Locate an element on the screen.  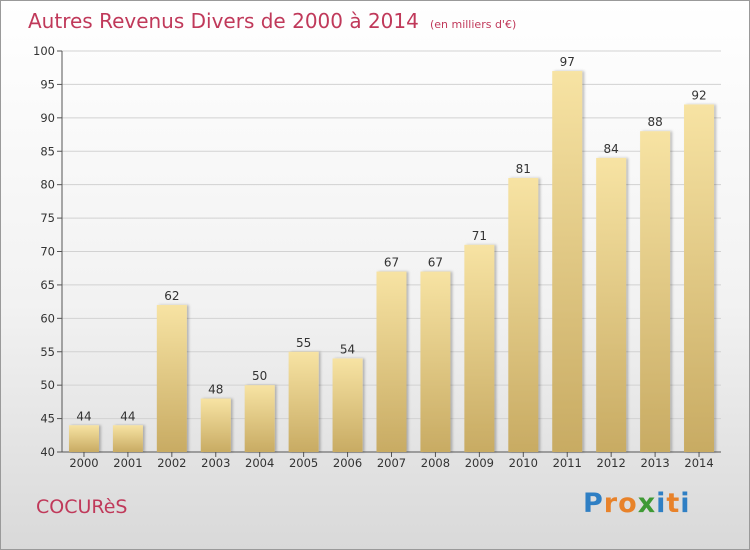
x-tick-label: 2012 is located at coordinates (611, 463).